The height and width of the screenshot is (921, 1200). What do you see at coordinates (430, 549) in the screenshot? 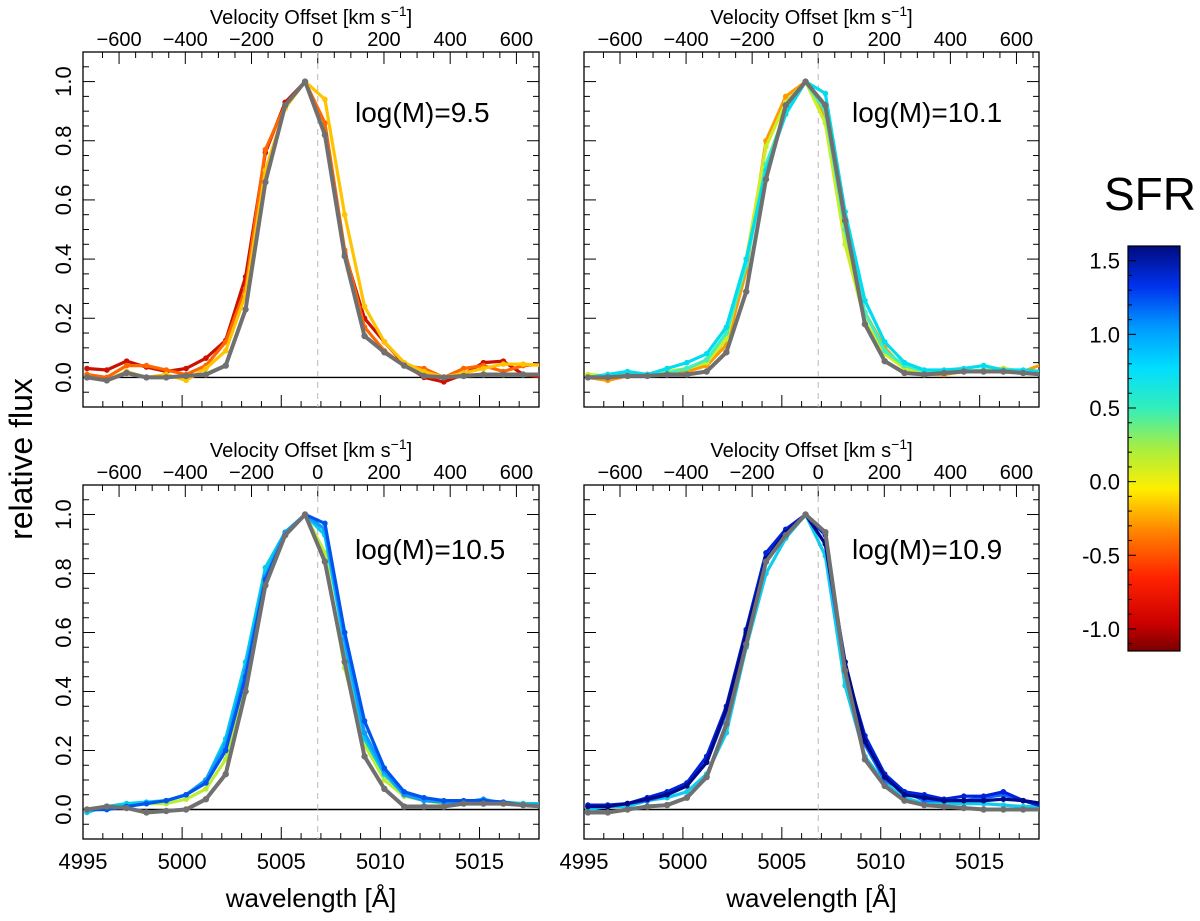
I see `panel-label: log(M)=10.5` at bounding box center [430, 549].